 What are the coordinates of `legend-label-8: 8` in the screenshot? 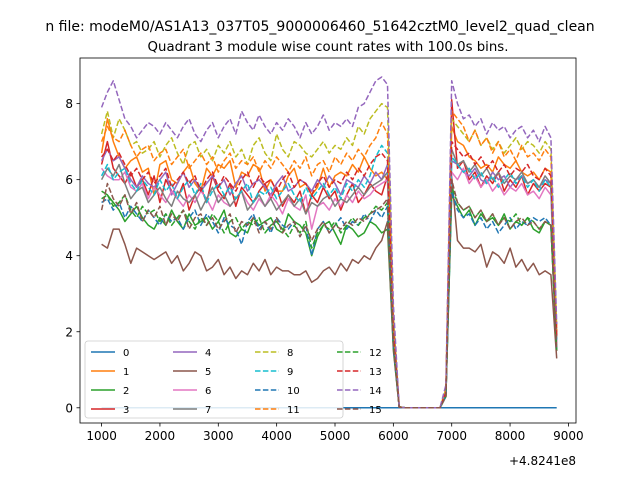 It's located at (290, 353).